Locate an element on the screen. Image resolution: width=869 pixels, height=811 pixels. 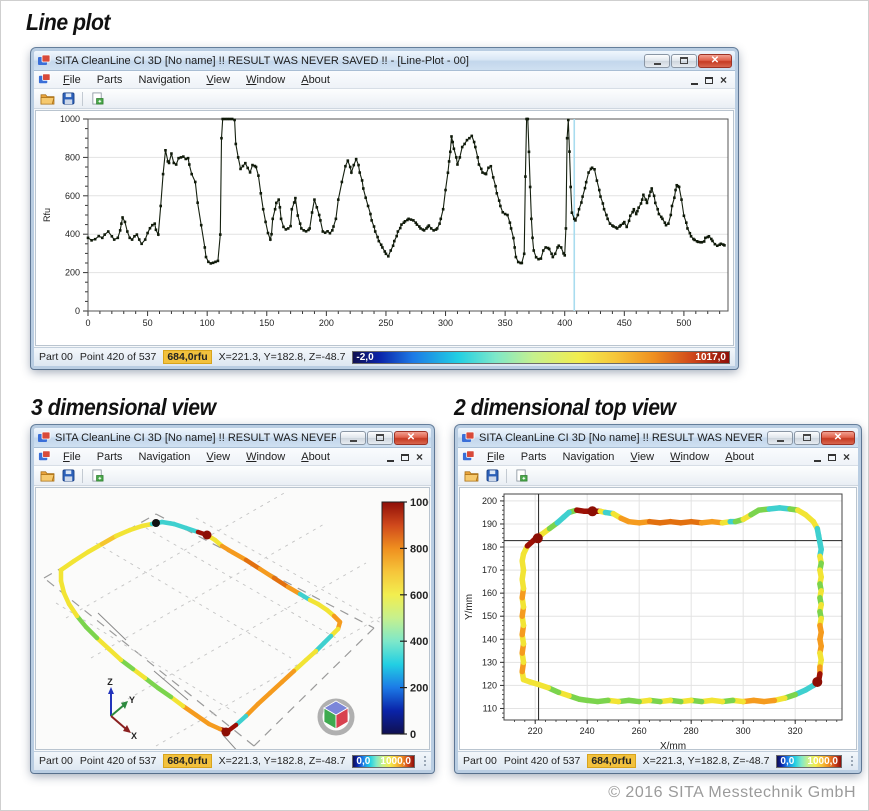
svg-text: 130 is located at coordinates (489, 662).